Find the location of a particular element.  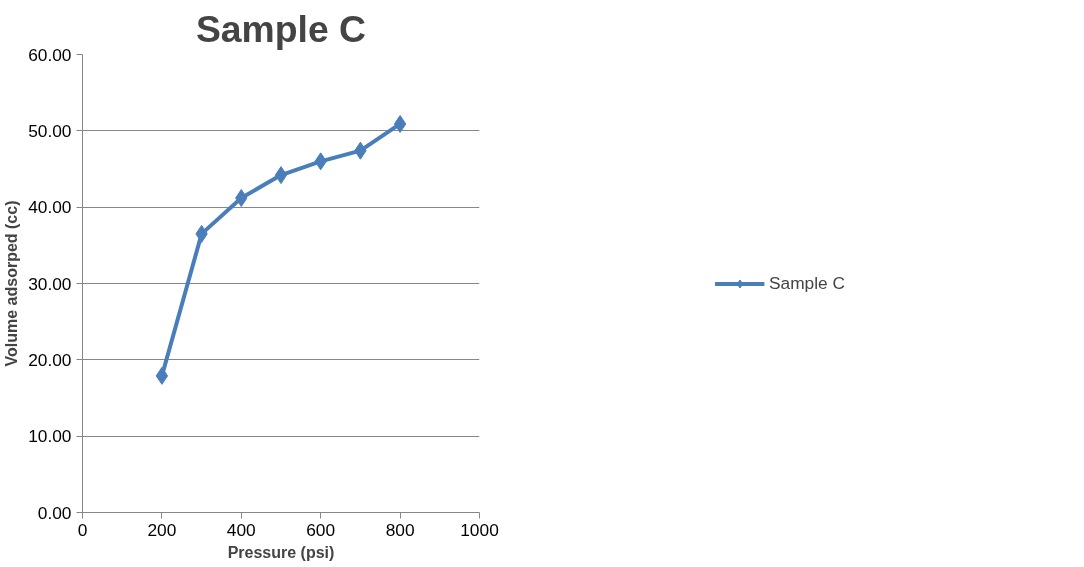

x-tick-label: 600 is located at coordinates (321, 529).